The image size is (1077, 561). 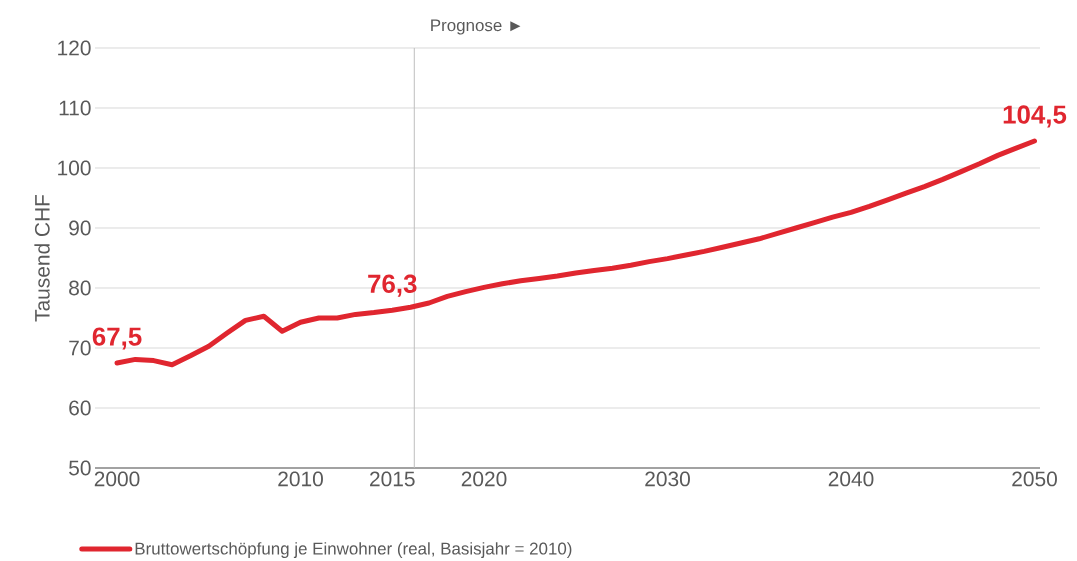 I want to click on legend-label: Bruttowertschöpfung je Einwohner (real, Basisjahr = 2010), so click(x=353, y=550).